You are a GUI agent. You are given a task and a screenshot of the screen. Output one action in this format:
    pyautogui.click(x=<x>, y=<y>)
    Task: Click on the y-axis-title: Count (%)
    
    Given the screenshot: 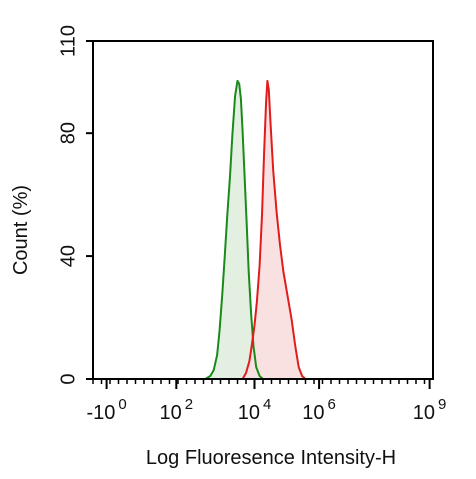 What is the action you would take?
    pyautogui.click(x=21, y=230)
    